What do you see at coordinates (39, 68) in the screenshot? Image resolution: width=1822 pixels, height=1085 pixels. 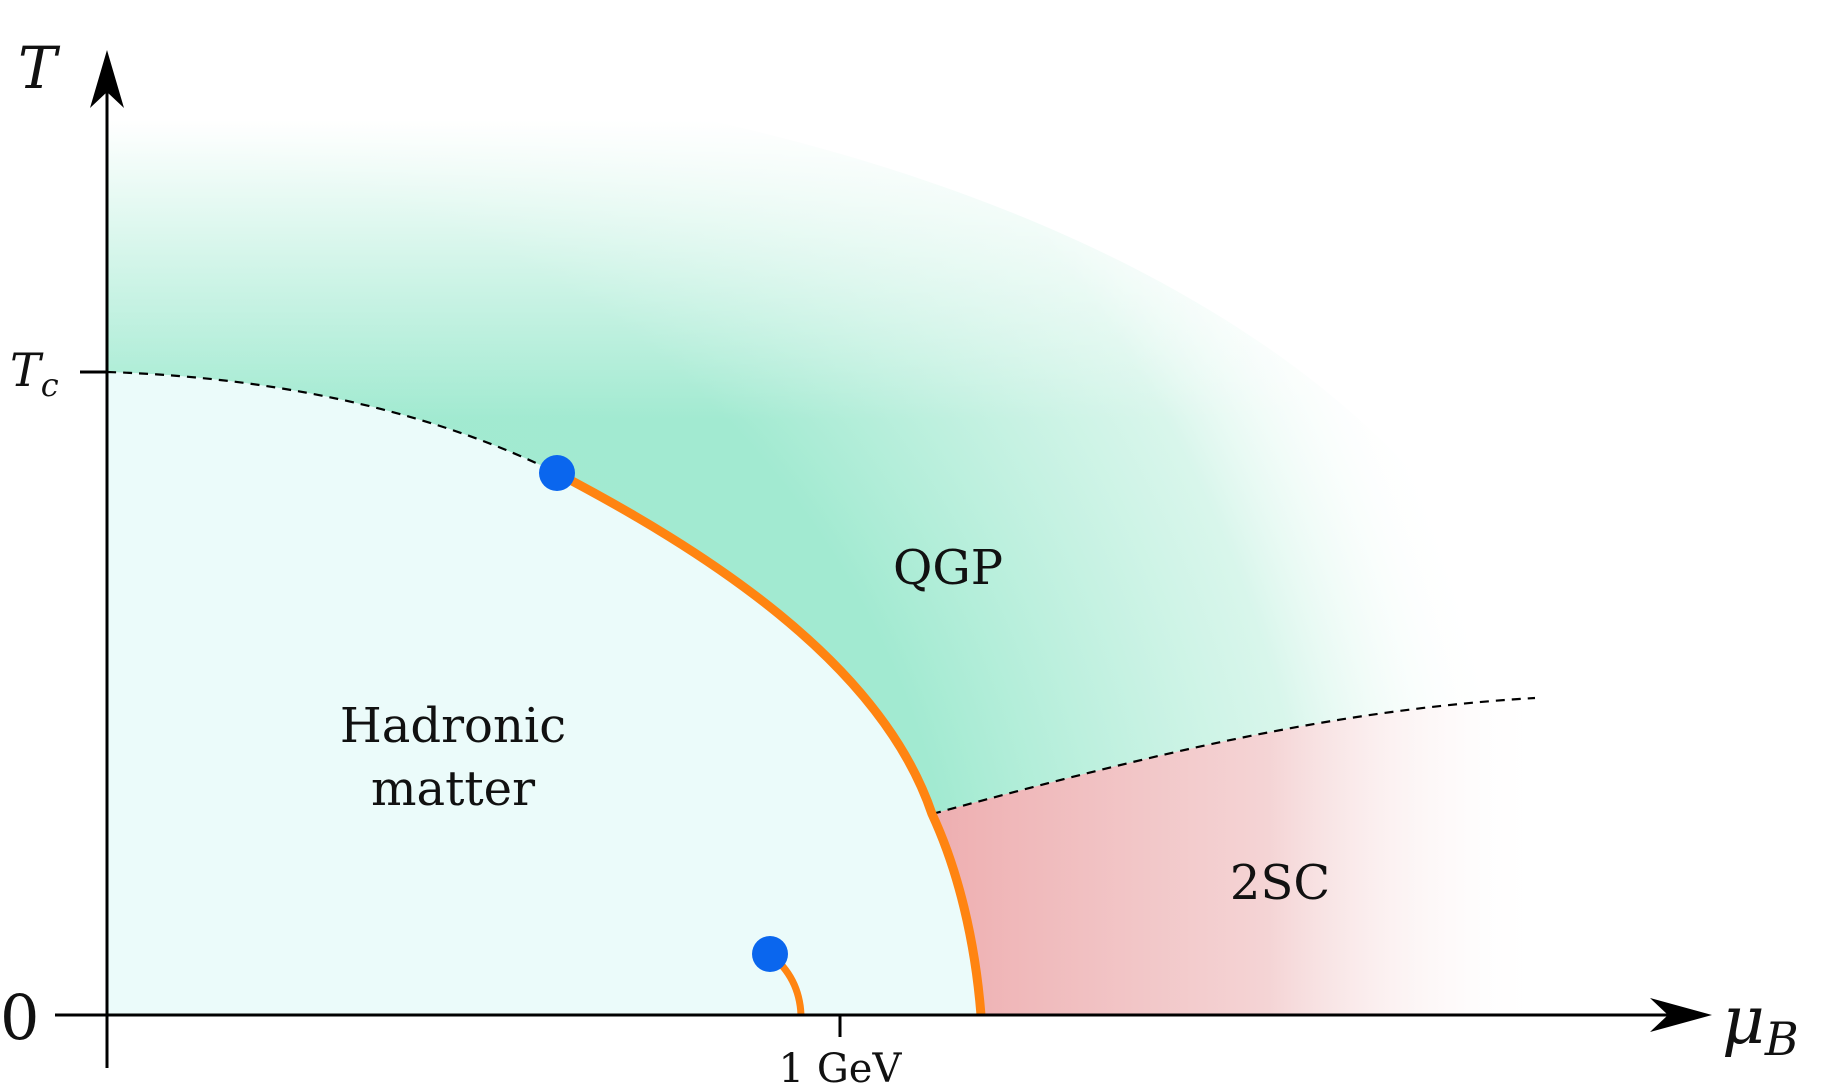 I see `y-axis-label: T` at bounding box center [39, 68].